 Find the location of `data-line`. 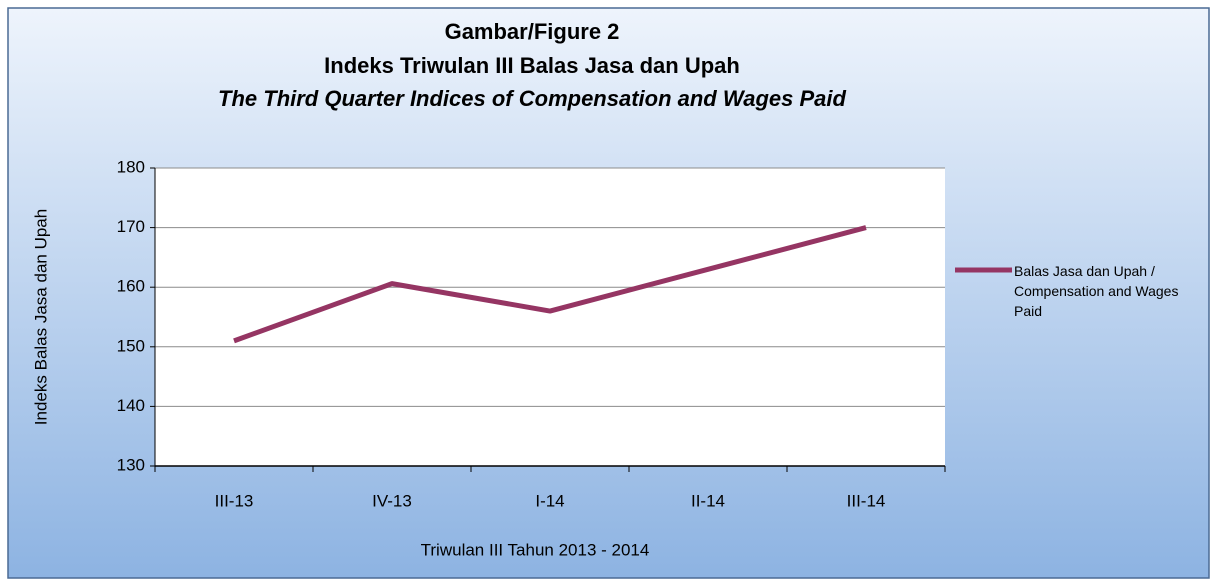

data-line is located at coordinates (550, 284).